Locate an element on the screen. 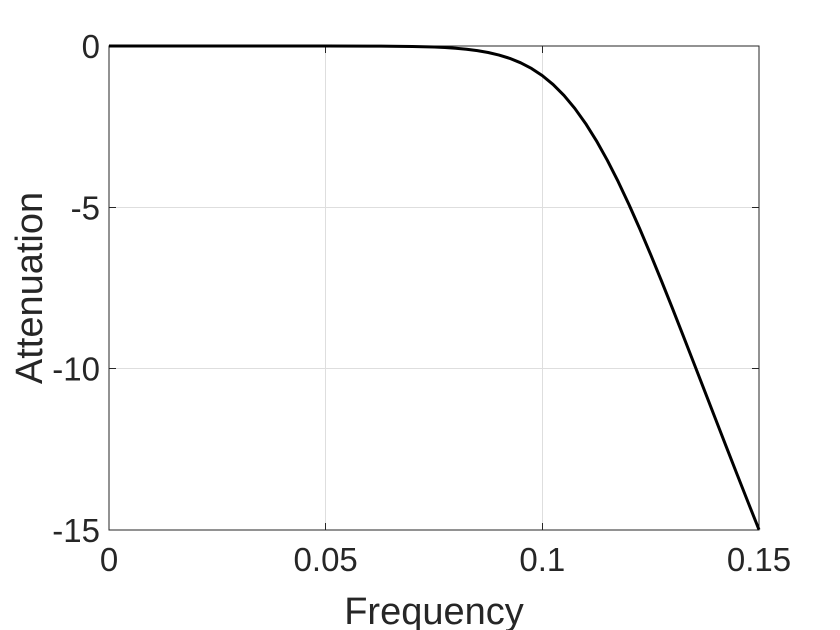 The width and height of the screenshot is (840, 630). y-tick-label: -5 is located at coordinates (85, 207).